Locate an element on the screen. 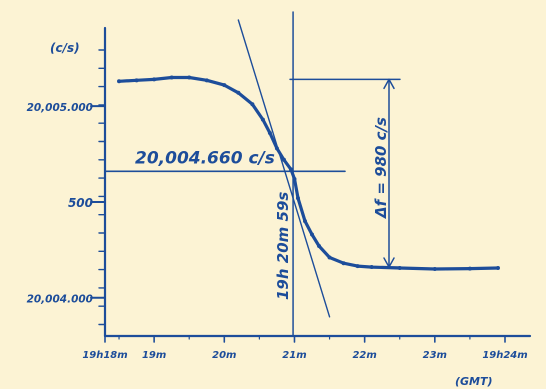  x-tick-label: 22m is located at coordinates (364, 355).